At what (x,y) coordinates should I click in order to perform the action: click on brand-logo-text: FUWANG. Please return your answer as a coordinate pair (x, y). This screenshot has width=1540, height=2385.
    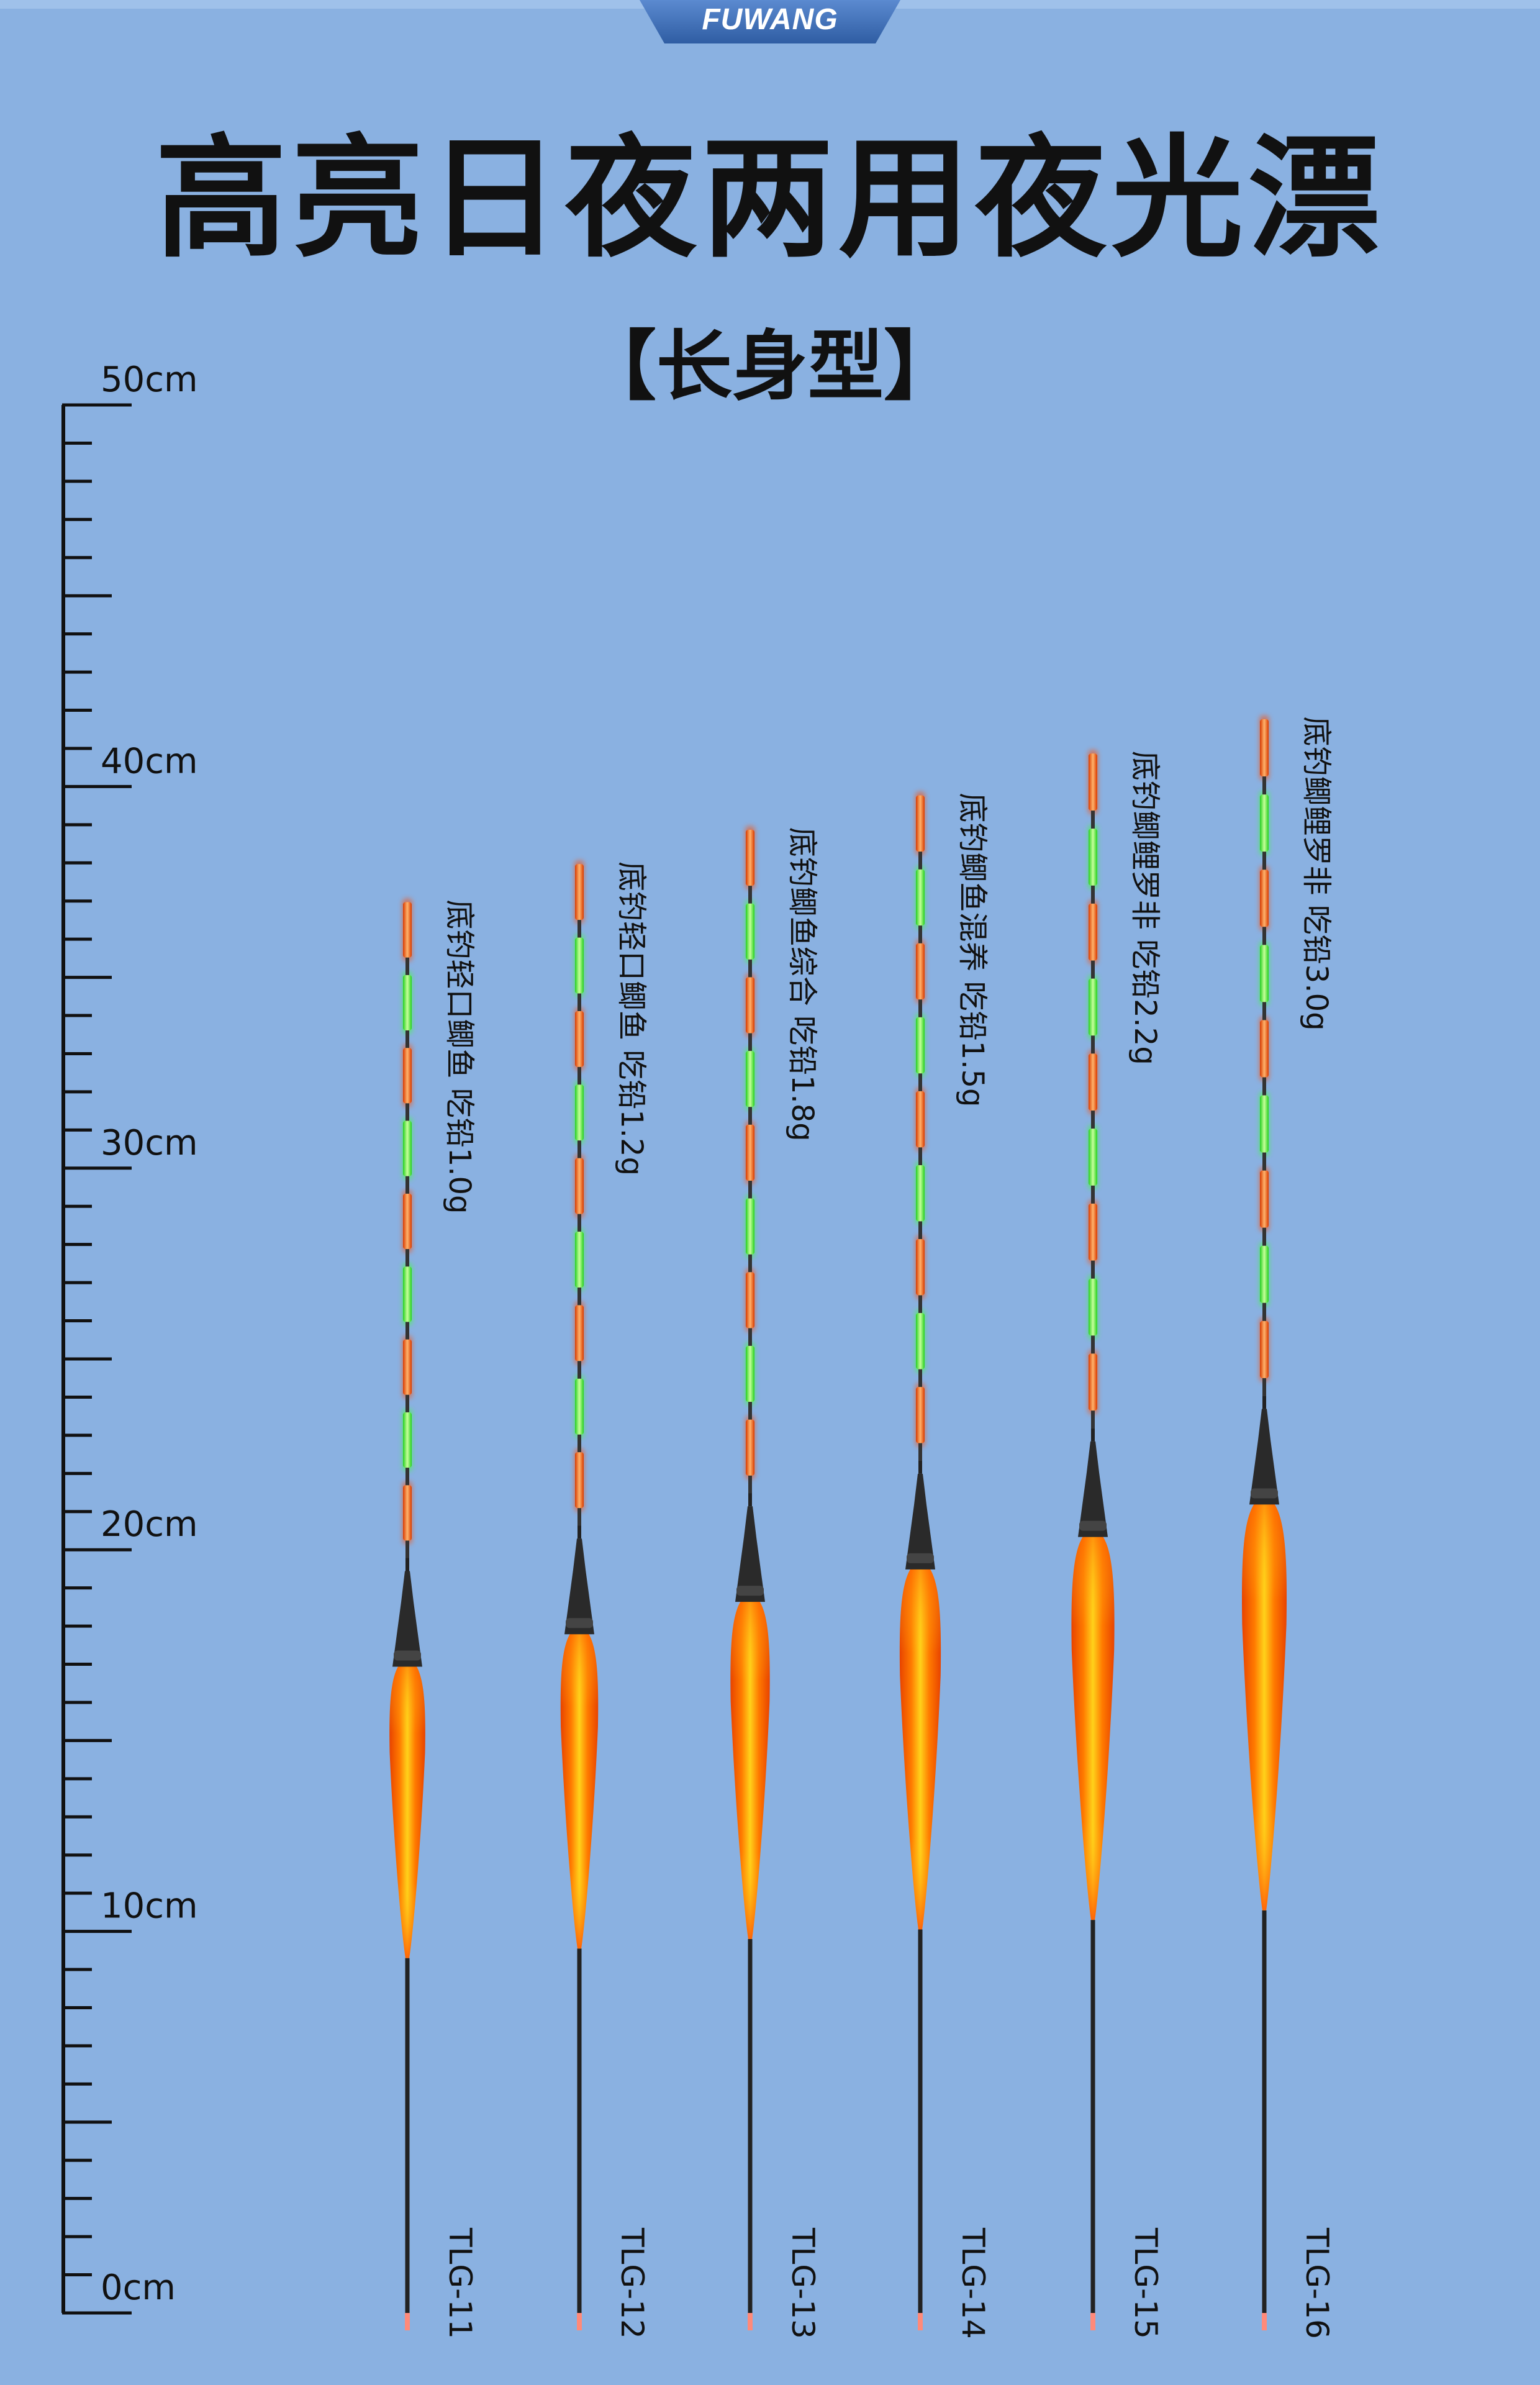
    Looking at the image, I should click on (770, 19).